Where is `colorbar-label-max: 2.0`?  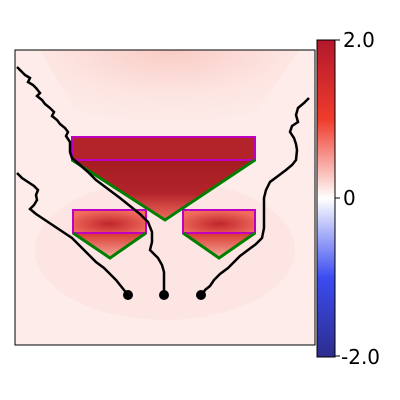
colorbar-label-max: 2.0 is located at coordinates (359, 40).